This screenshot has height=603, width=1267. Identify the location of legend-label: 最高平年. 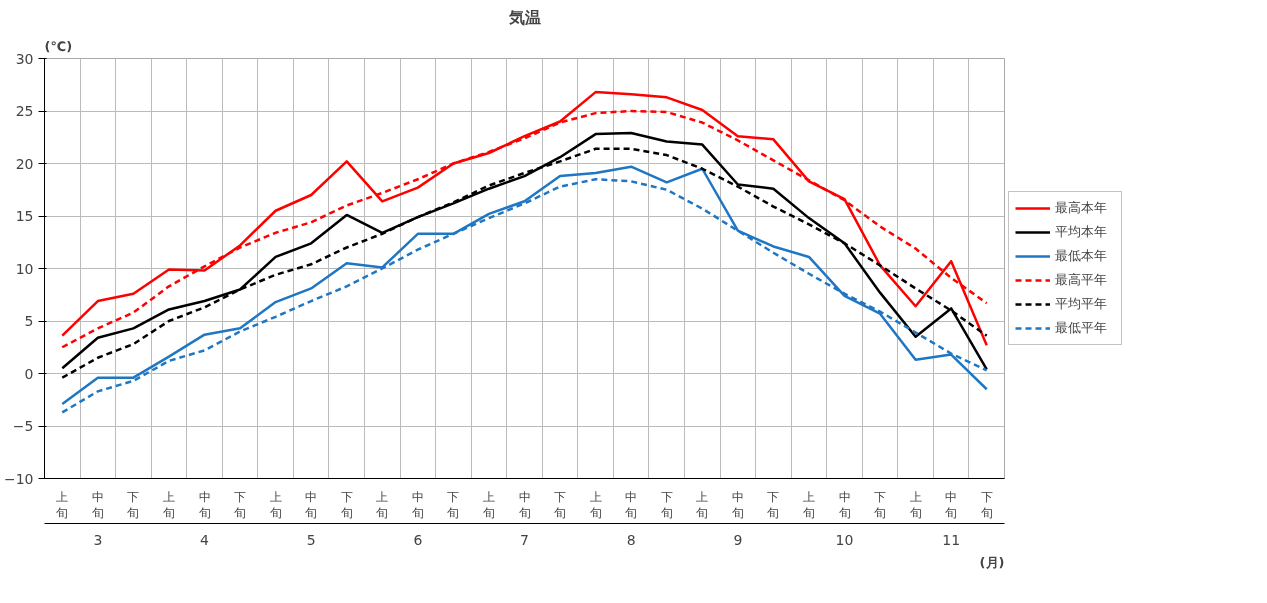
(1081, 280).